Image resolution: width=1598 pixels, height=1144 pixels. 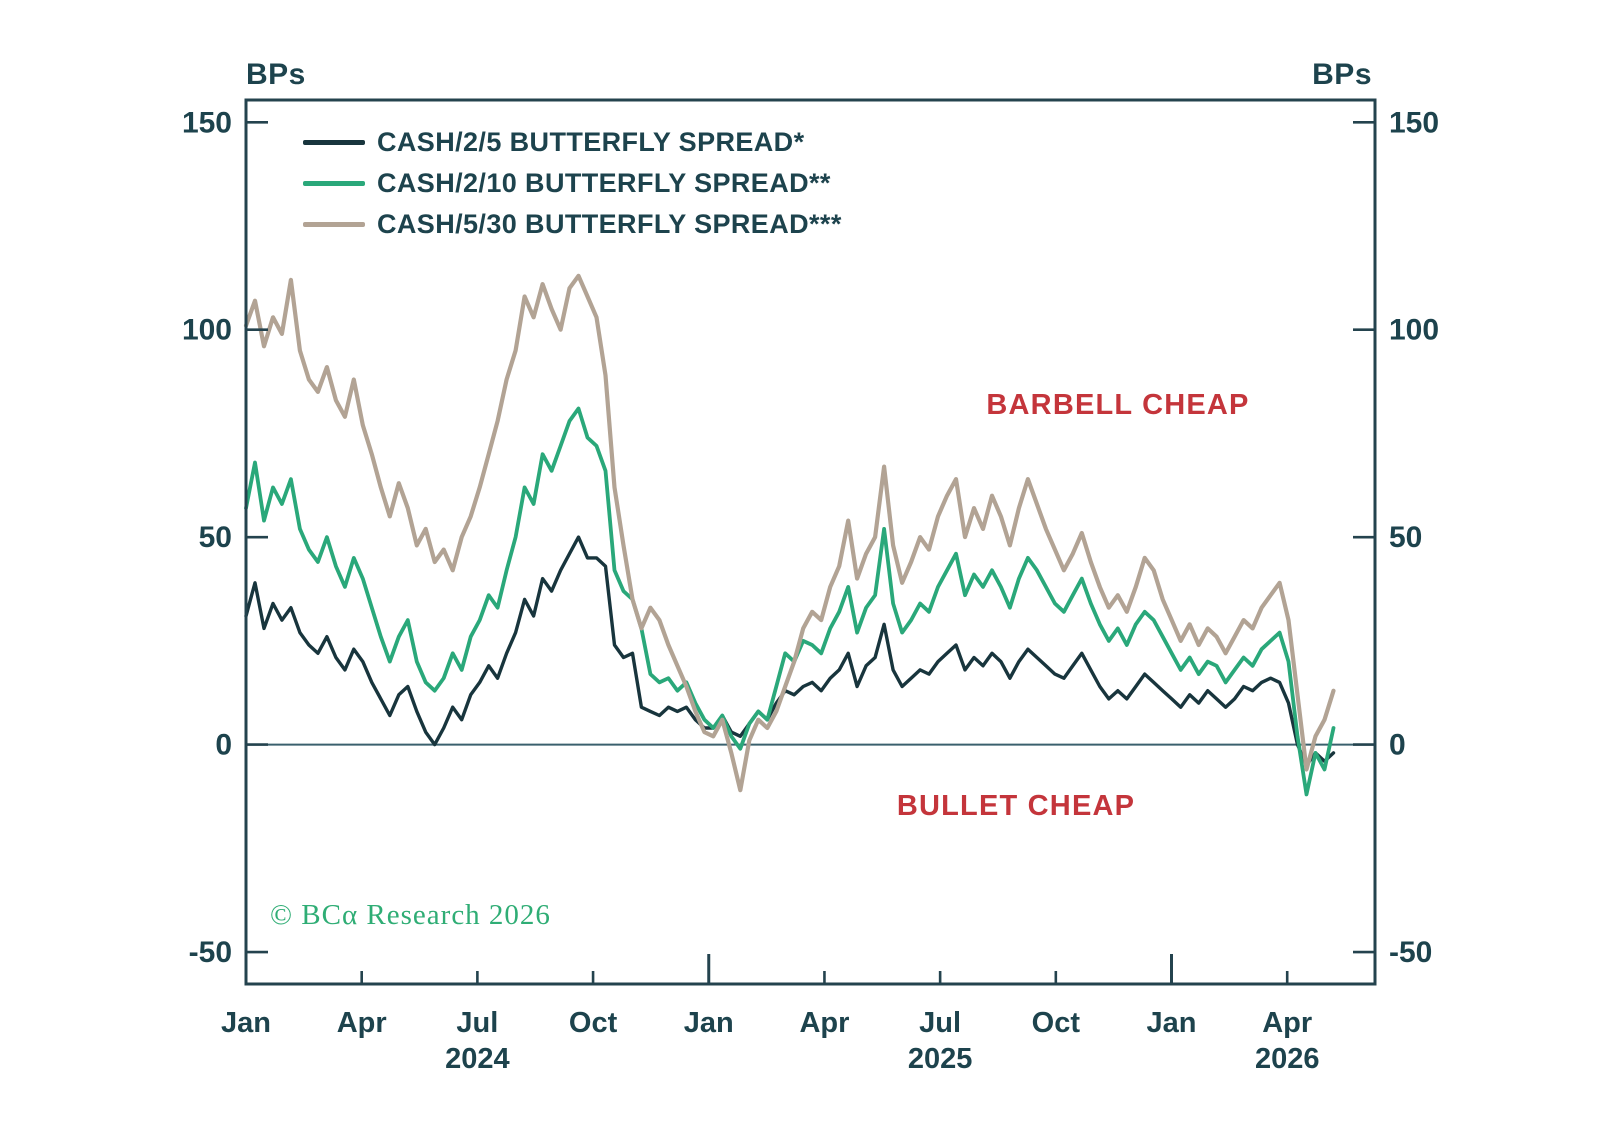 I want to click on y-tick-label-left: -50, so click(x=210, y=952).